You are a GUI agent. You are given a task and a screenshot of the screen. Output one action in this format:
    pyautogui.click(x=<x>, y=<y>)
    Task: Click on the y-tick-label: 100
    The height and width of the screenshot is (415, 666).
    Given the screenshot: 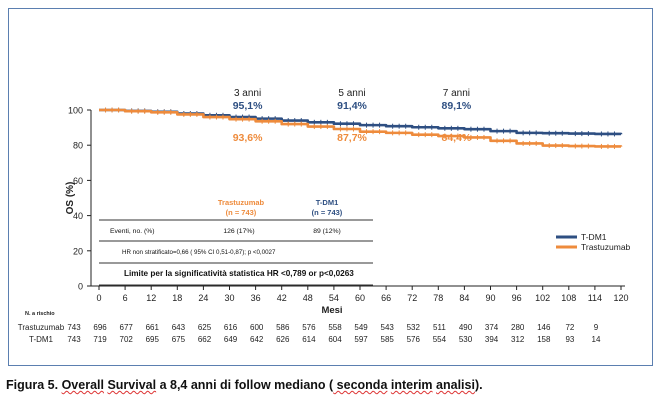 What is the action you would take?
    pyautogui.click(x=75, y=111)
    